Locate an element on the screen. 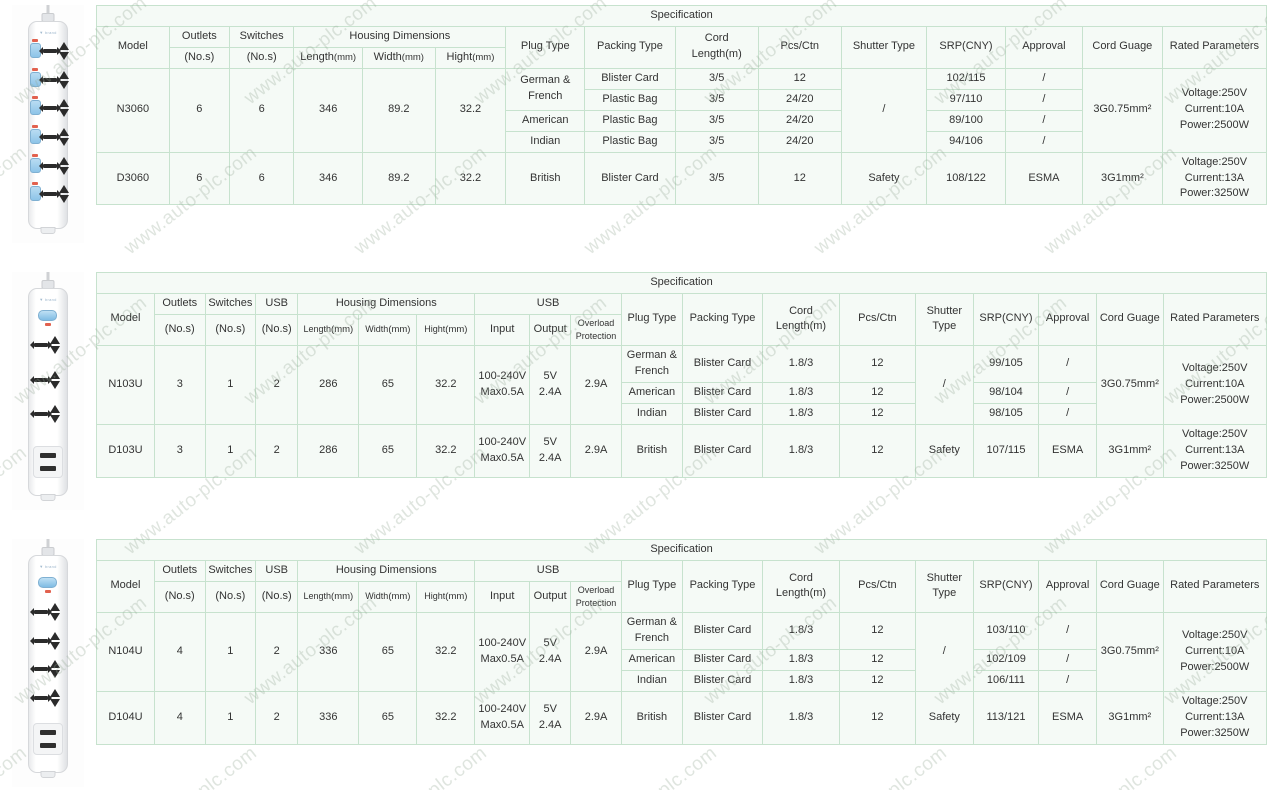 Image resolution: width=1267 pixels, height=790 pixels. col-cord-guage: Cord Guage is located at coordinates (1122, 47).